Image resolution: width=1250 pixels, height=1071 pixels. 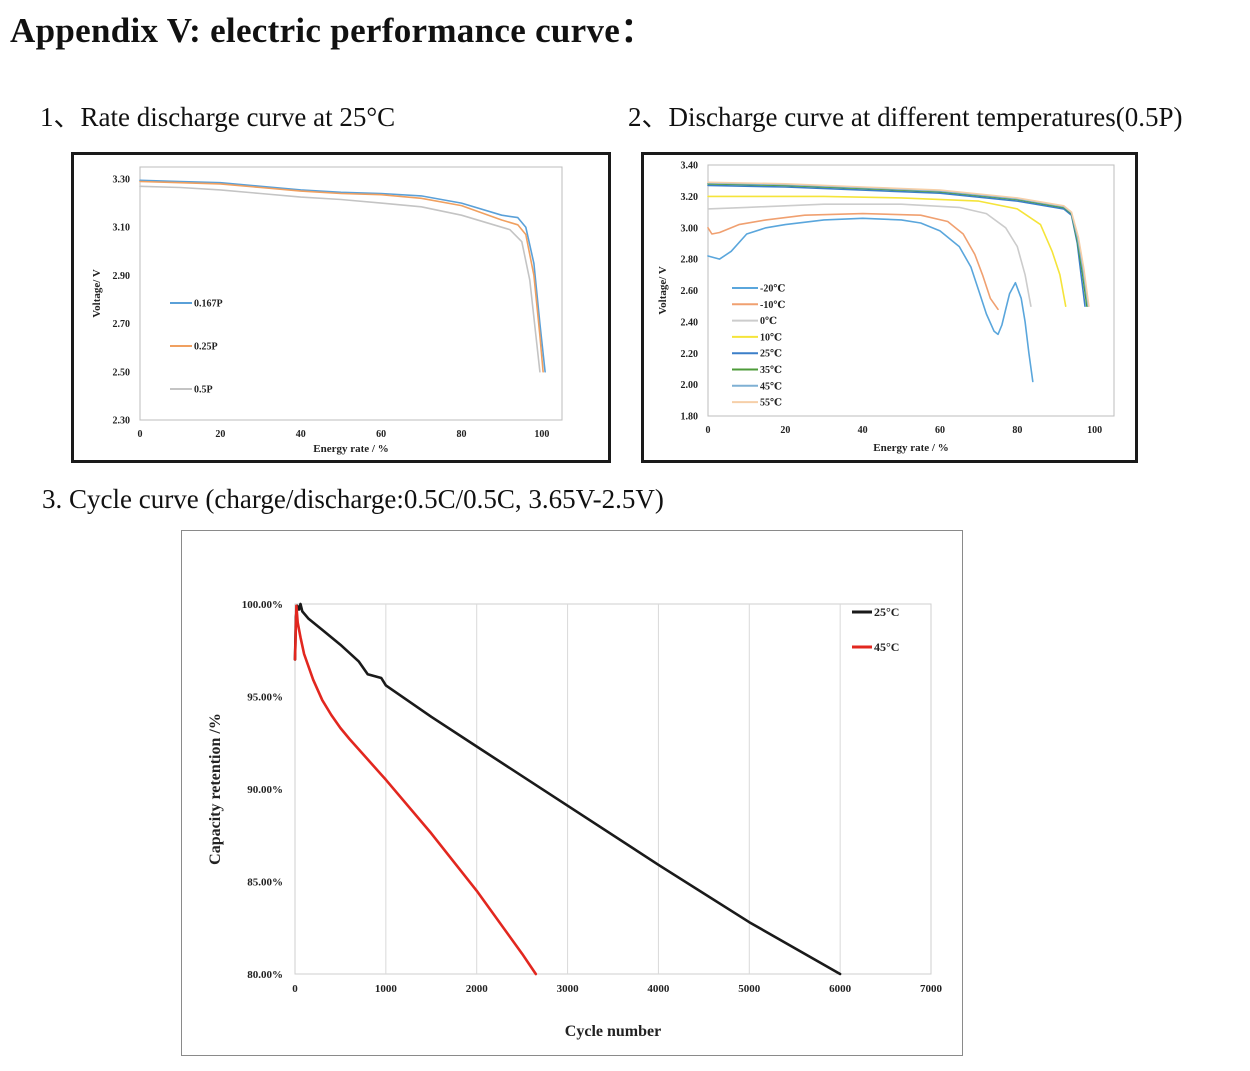 What do you see at coordinates (568, 989) in the screenshot?
I see `x-tick-label: 3000` at bounding box center [568, 989].